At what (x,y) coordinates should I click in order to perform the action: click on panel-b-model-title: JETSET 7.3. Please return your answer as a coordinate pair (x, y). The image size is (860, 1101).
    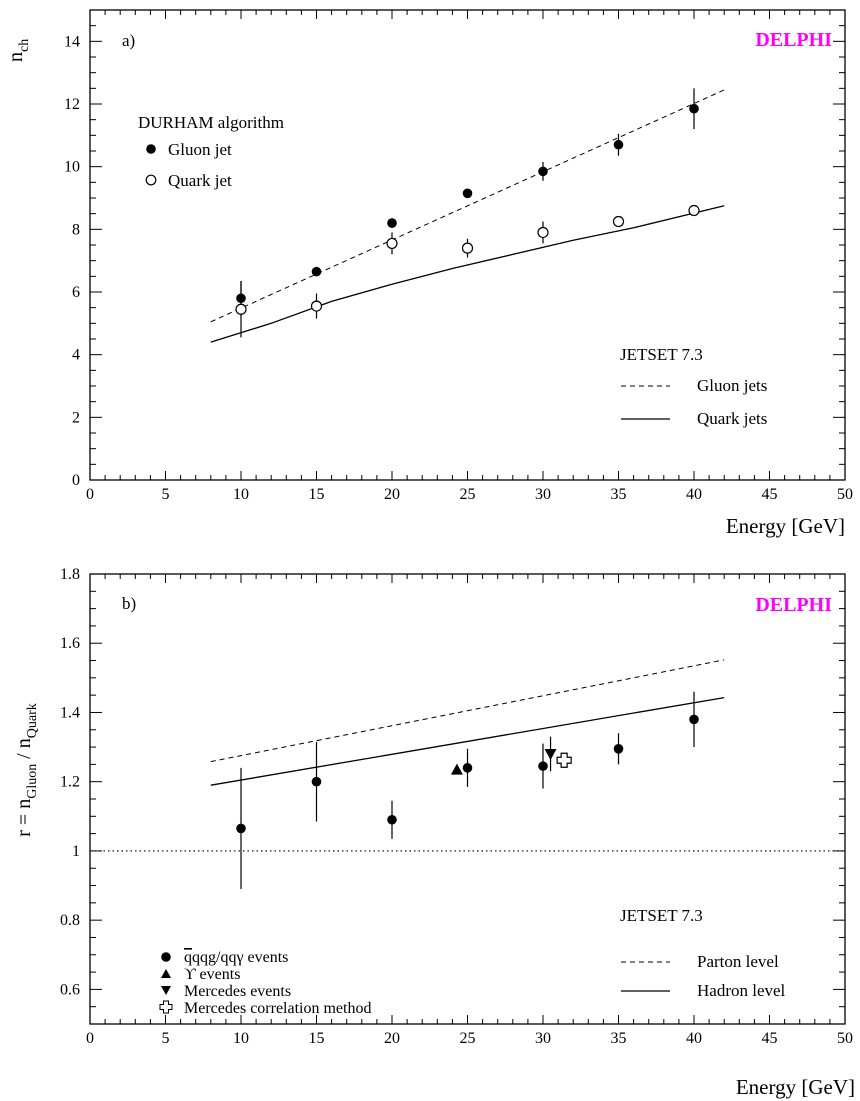
    Looking at the image, I should click on (661, 915).